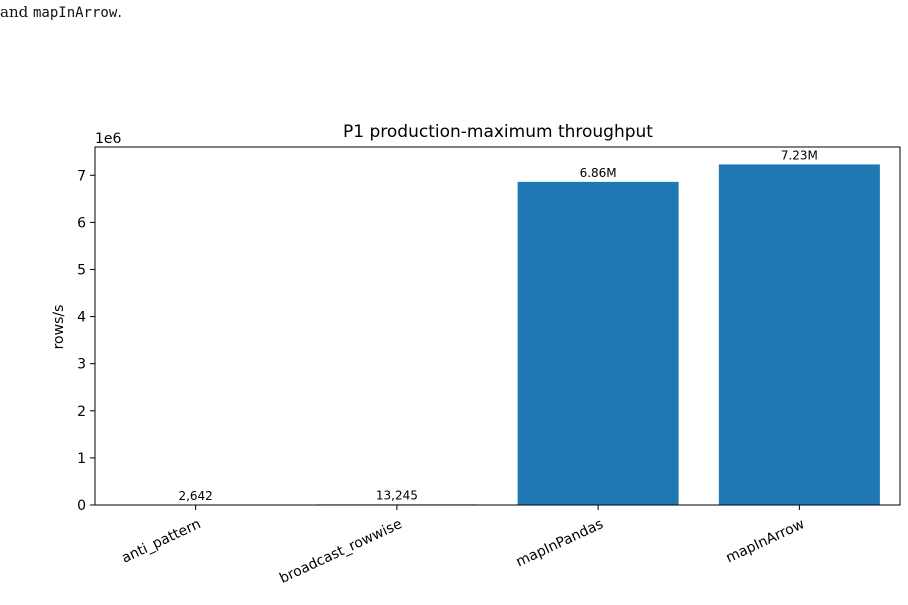 This screenshot has width=908, height=605. Describe the element at coordinates (799, 334) in the screenshot. I see `bar-mapInArrow` at that location.